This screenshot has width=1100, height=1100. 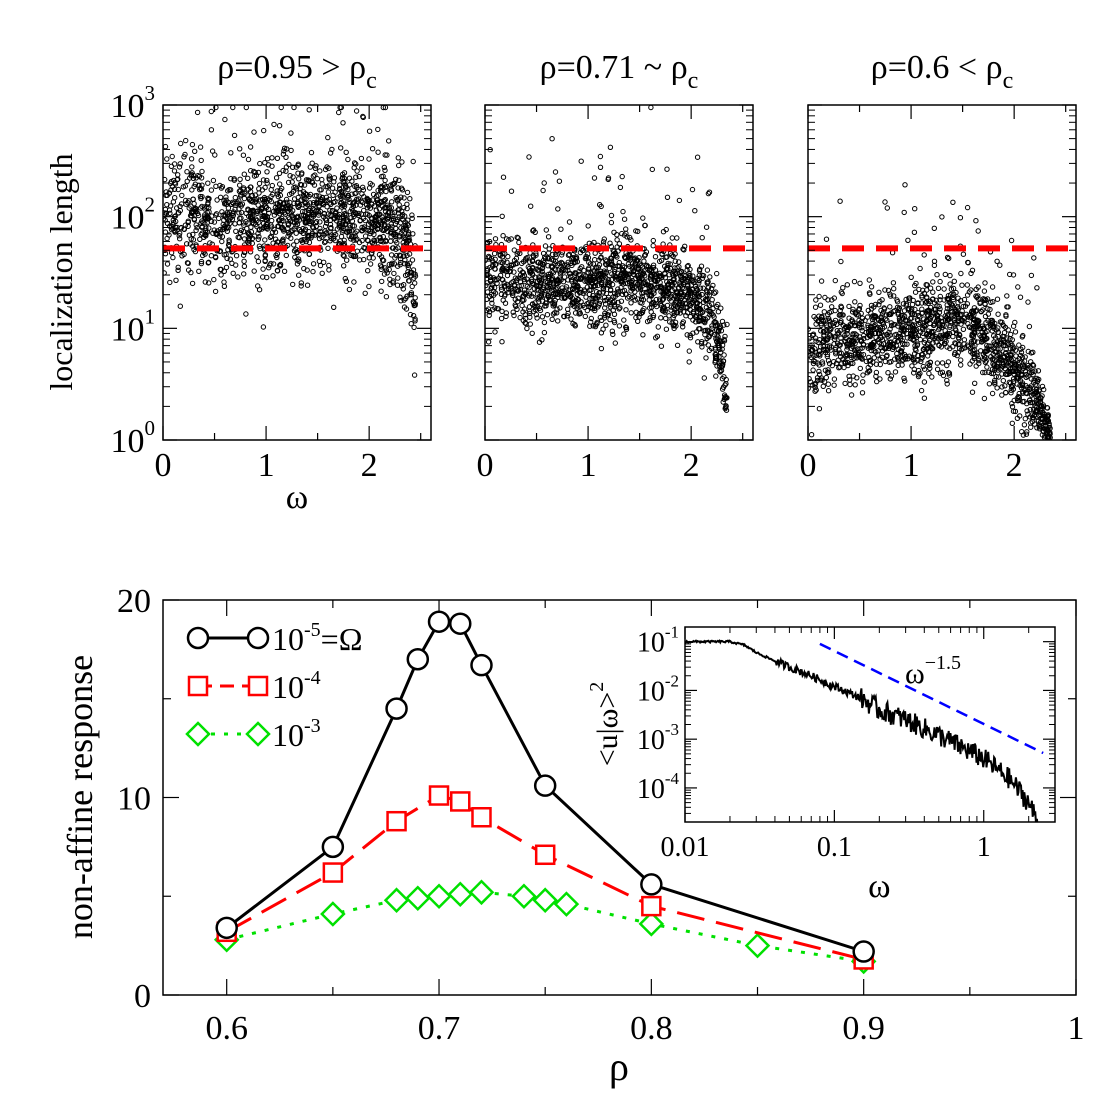 I want to click on legend: 10-5=Ω10-410-3, so click(x=274, y=686).